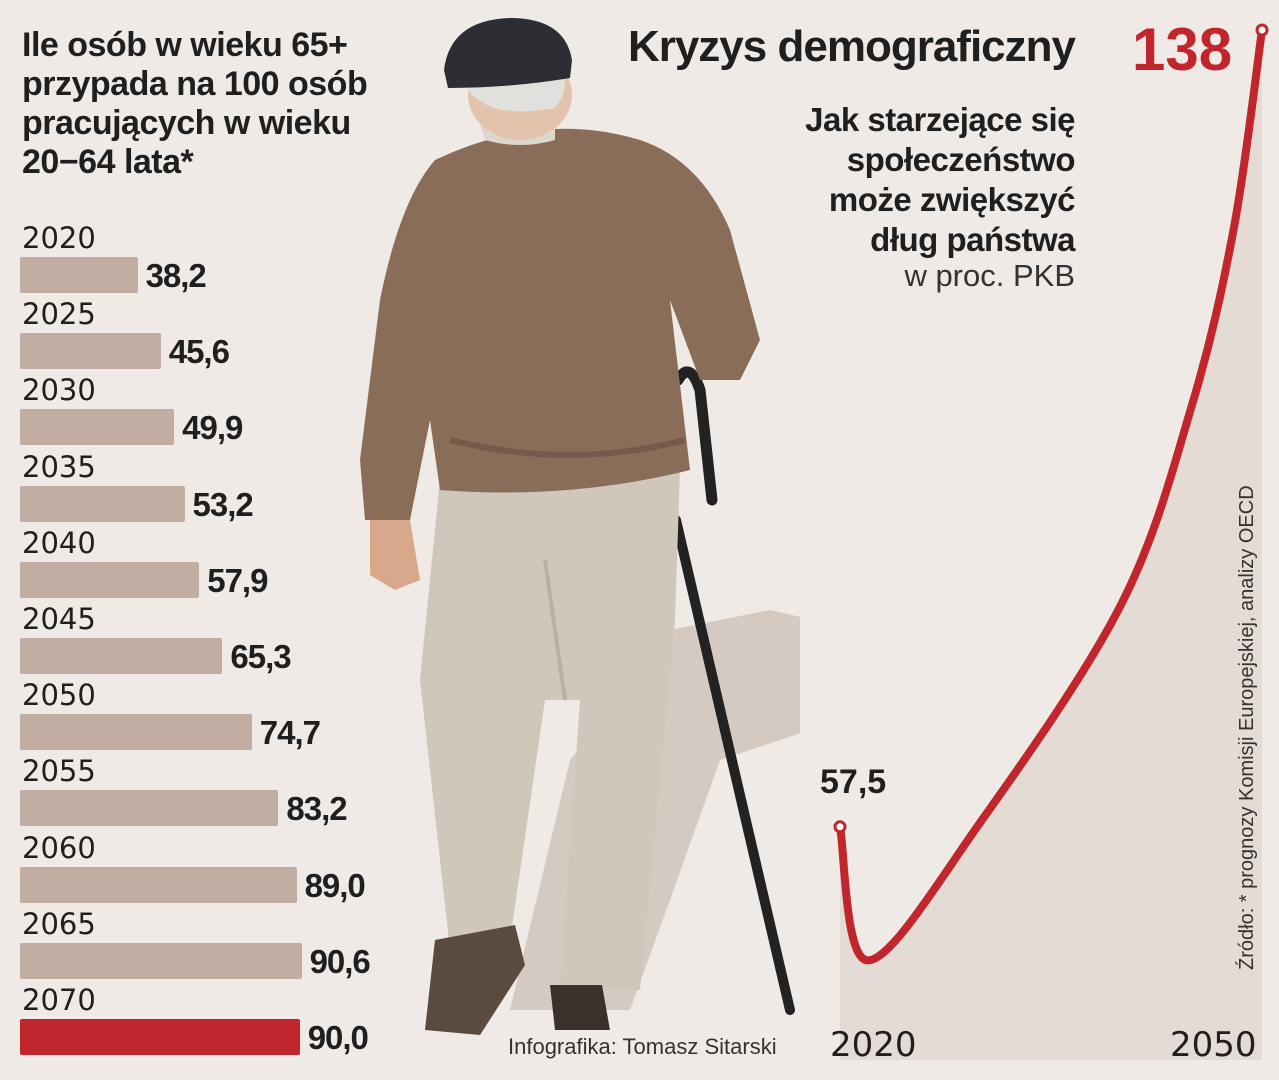 Image resolution: width=1279 pixels, height=1080 pixels. Describe the element at coordinates (290, 733) in the screenshot. I see `bar-value-label: 74,7` at that location.